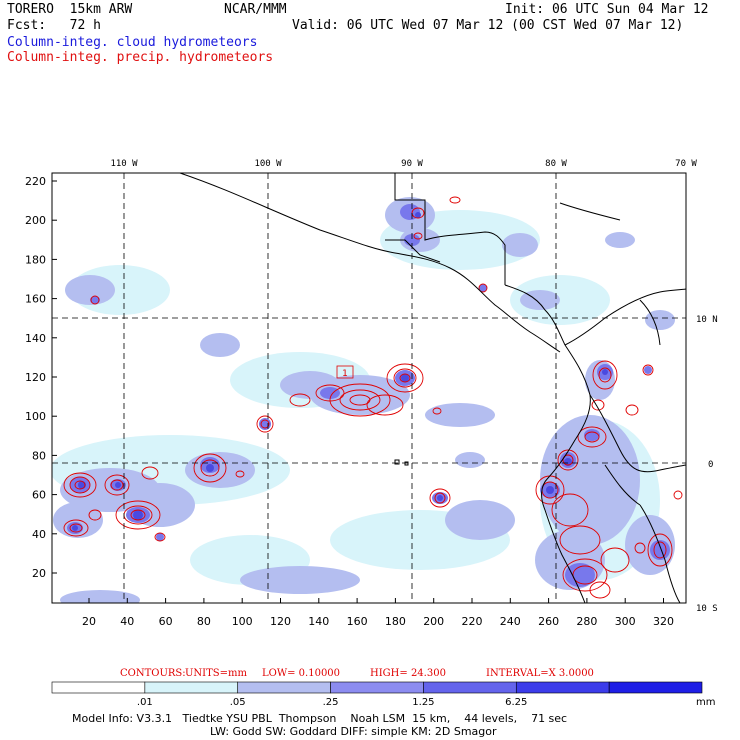  What do you see at coordinates (472, 621) in the screenshot?
I see `x-tick-label: 220` at bounding box center [472, 621].